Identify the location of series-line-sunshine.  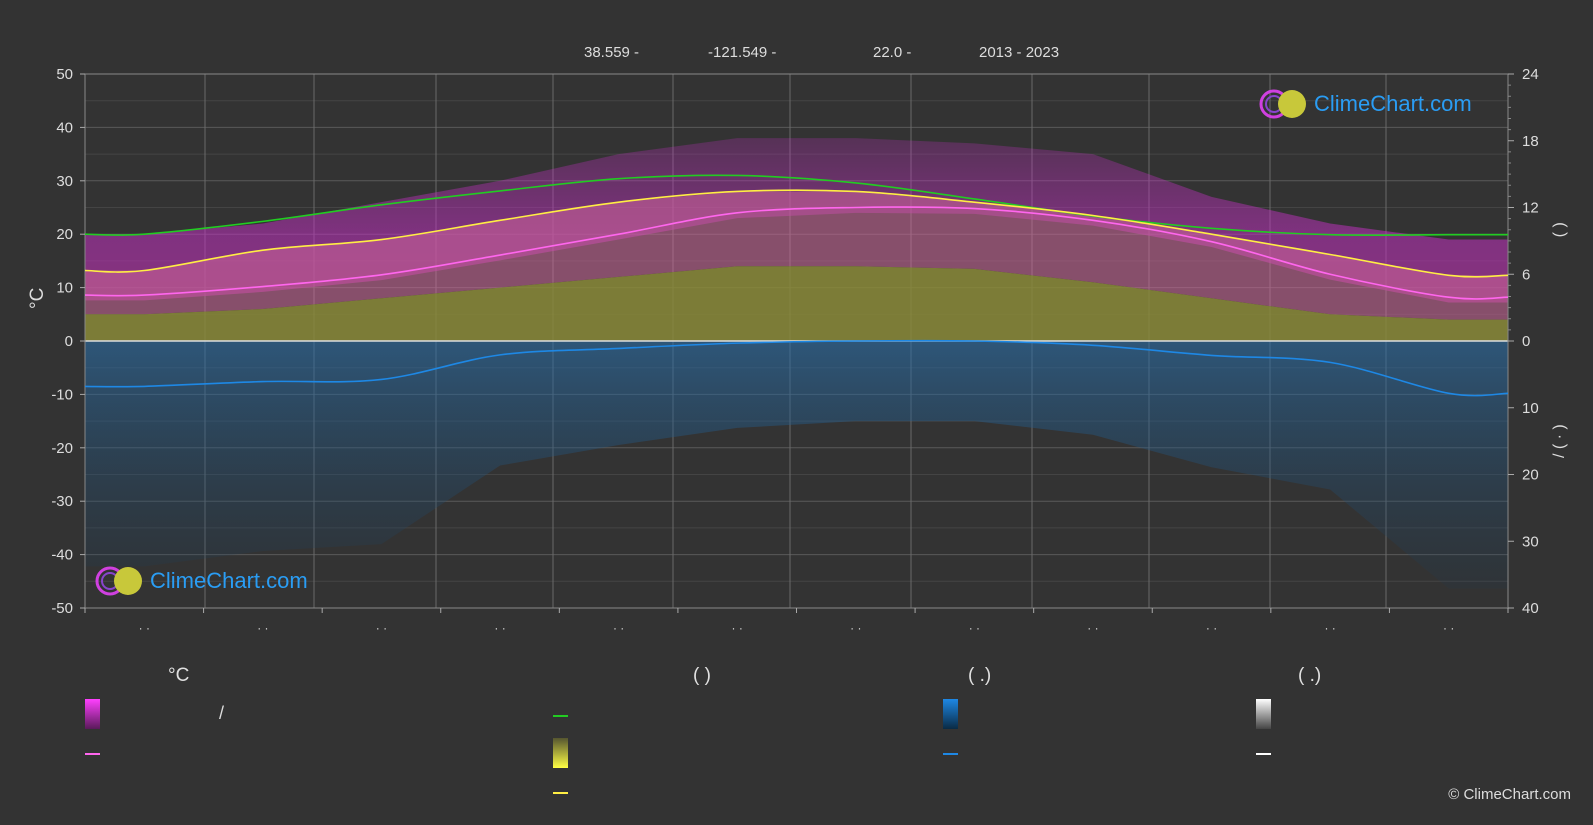
(796, 233).